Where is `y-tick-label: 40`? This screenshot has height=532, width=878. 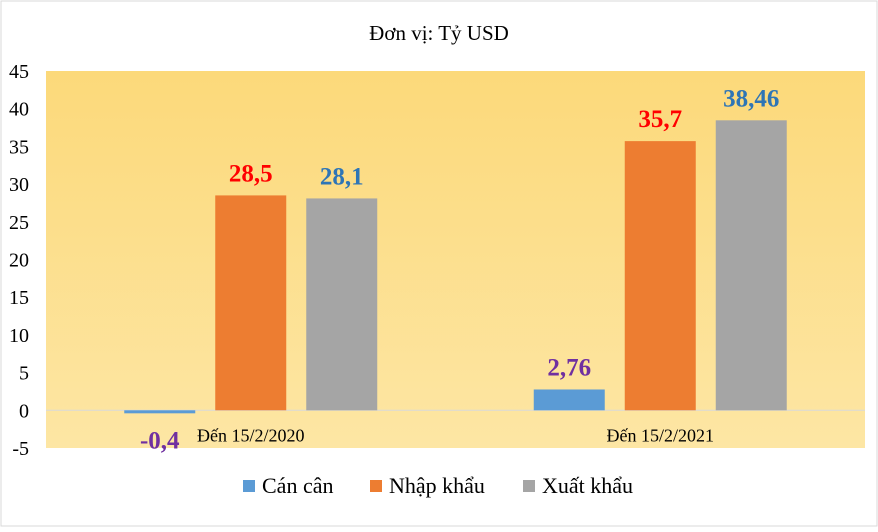
y-tick-label: 40 is located at coordinates (19, 110).